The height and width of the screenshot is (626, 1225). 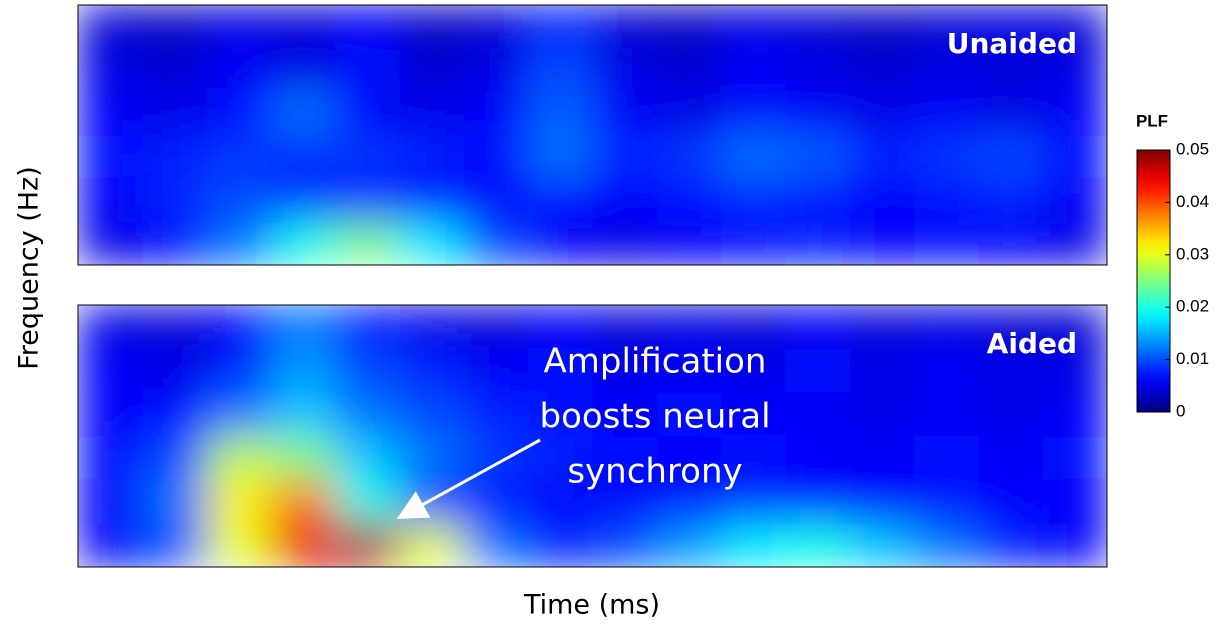 What do you see at coordinates (1192, 201) in the screenshot?
I see `colorbar-tick-label: 0.04` at bounding box center [1192, 201].